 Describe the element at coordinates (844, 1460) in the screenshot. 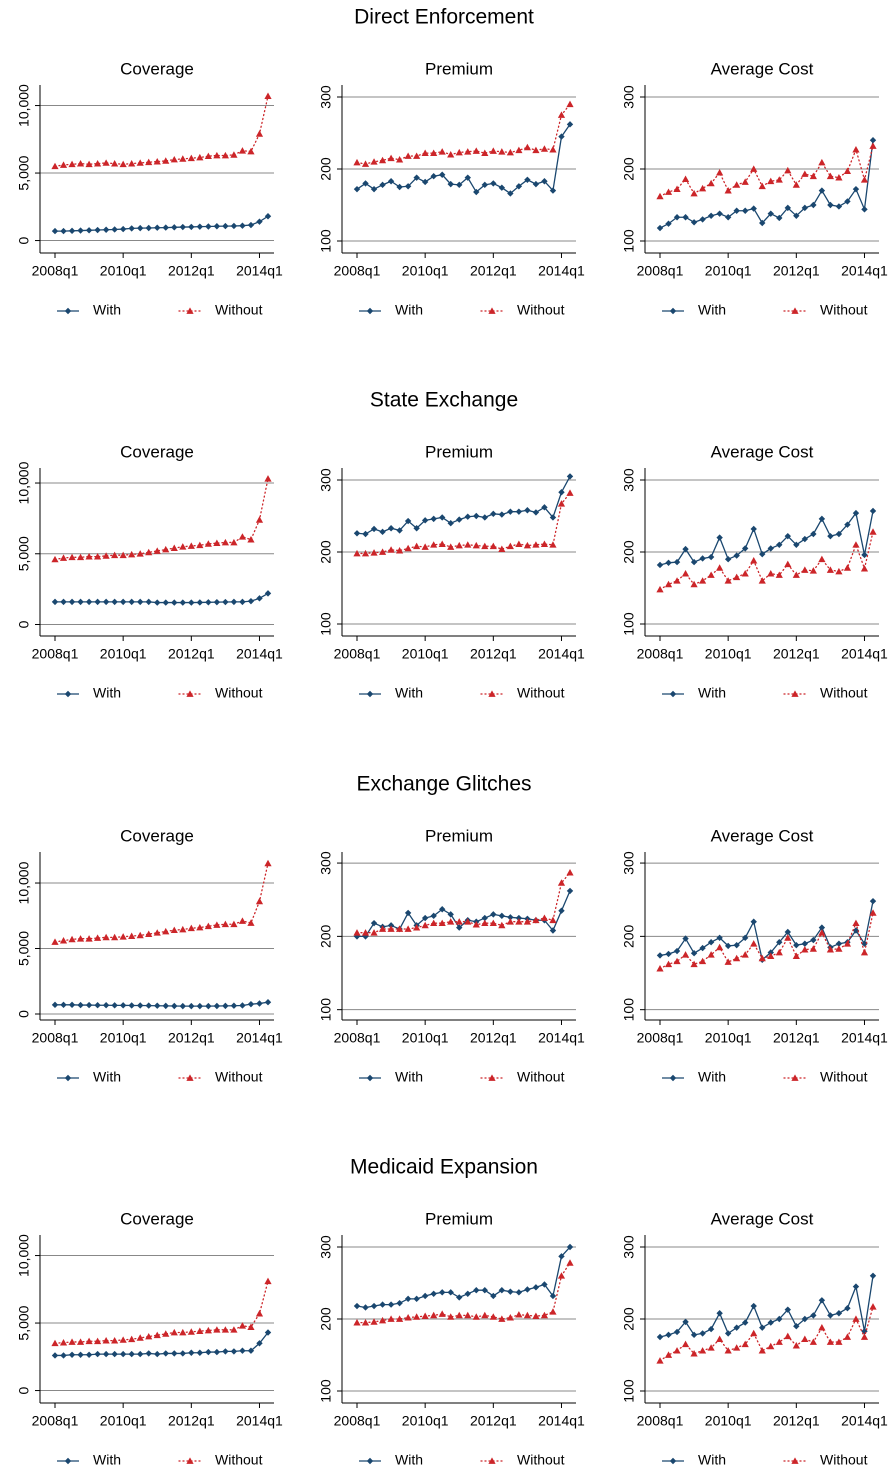

I see `legend-label: Without` at that location.